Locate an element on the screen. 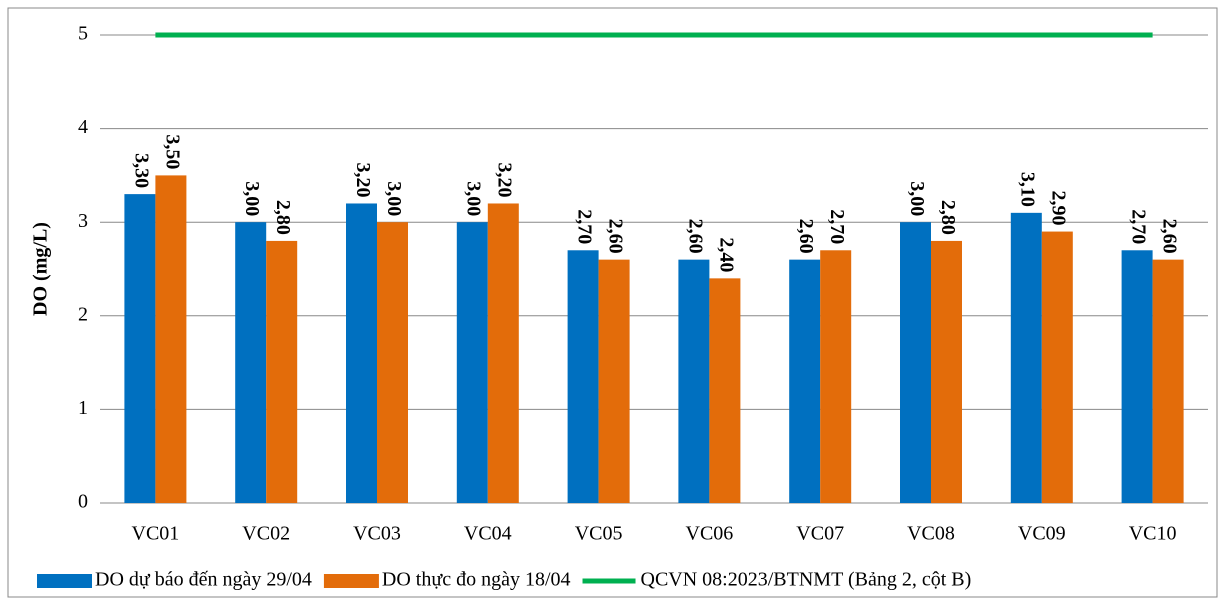  x-tick-label: VC08 is located at coordinates (931, 534).